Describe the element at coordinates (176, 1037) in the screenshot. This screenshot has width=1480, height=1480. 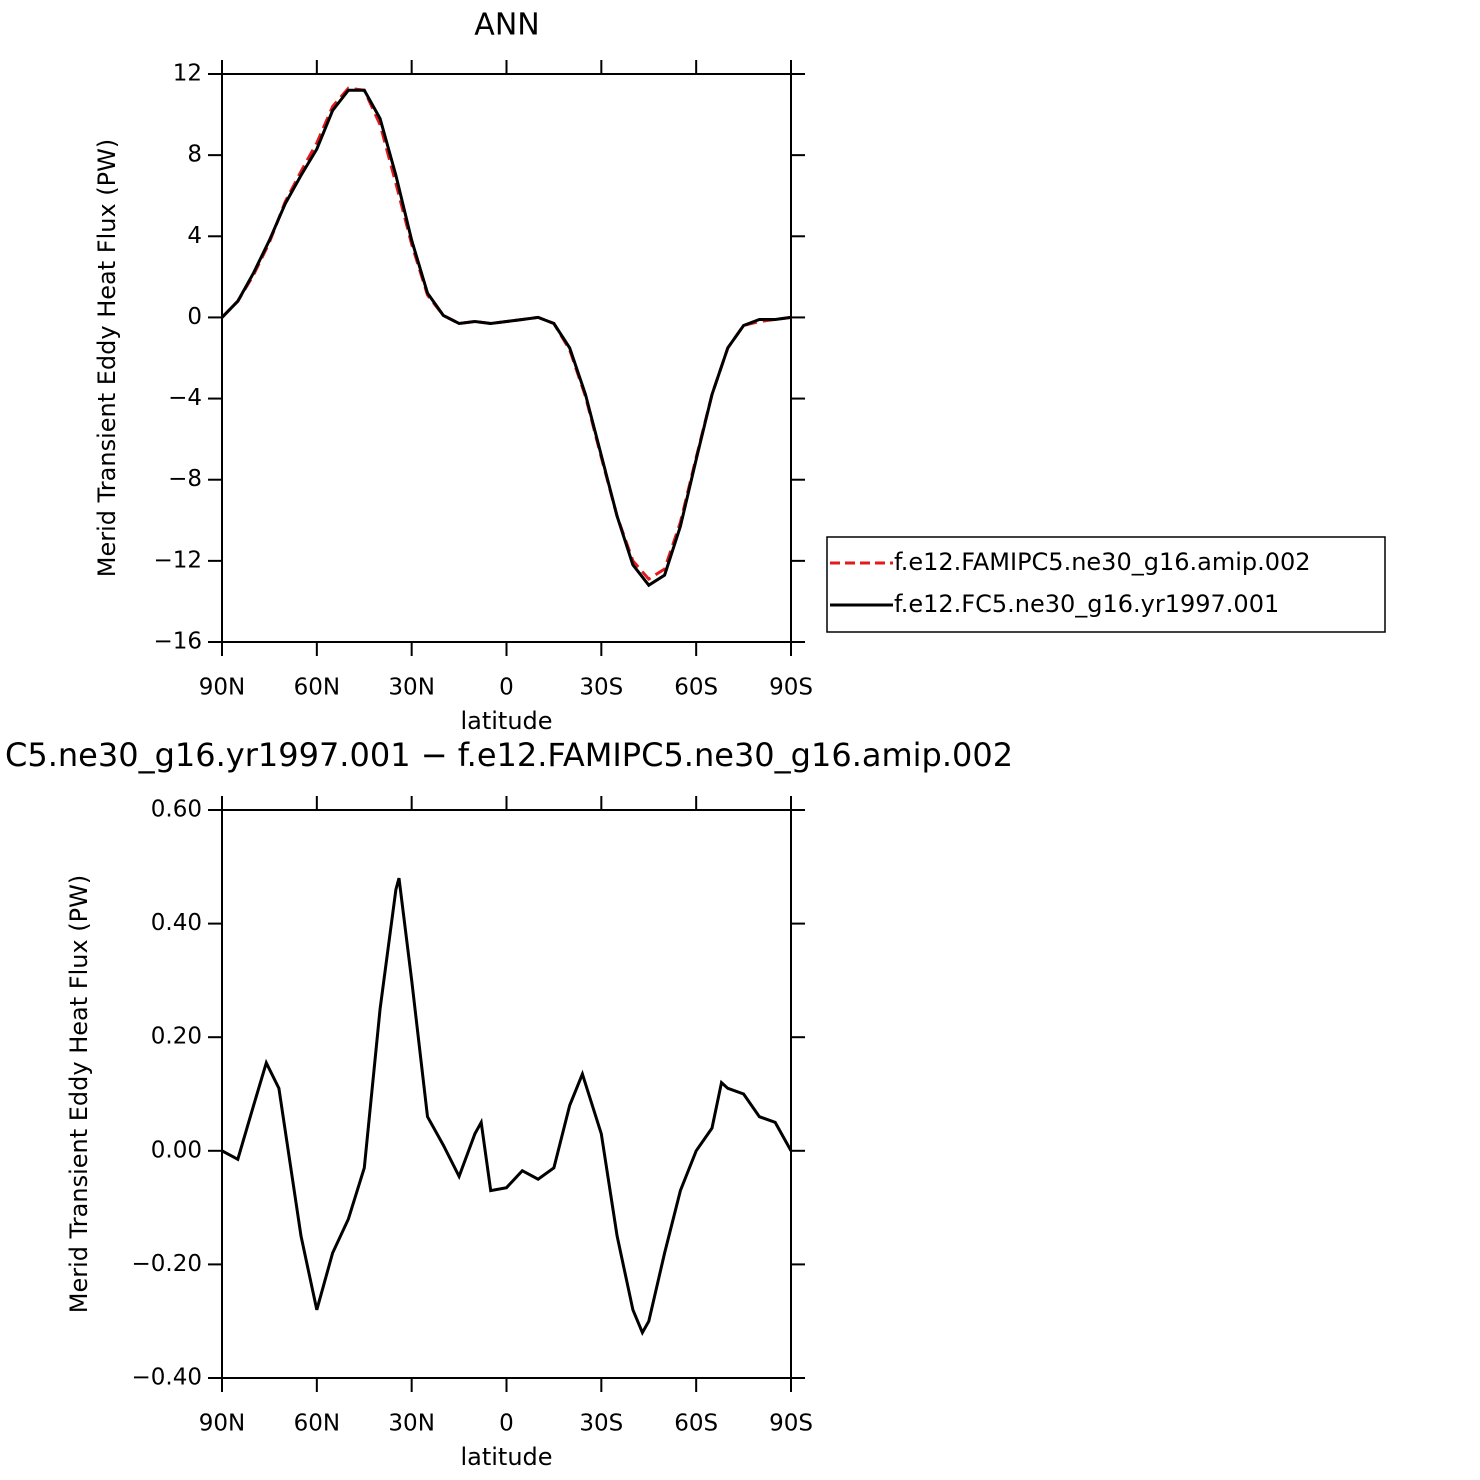
I see `y-tick-label: 0.20` at that location.